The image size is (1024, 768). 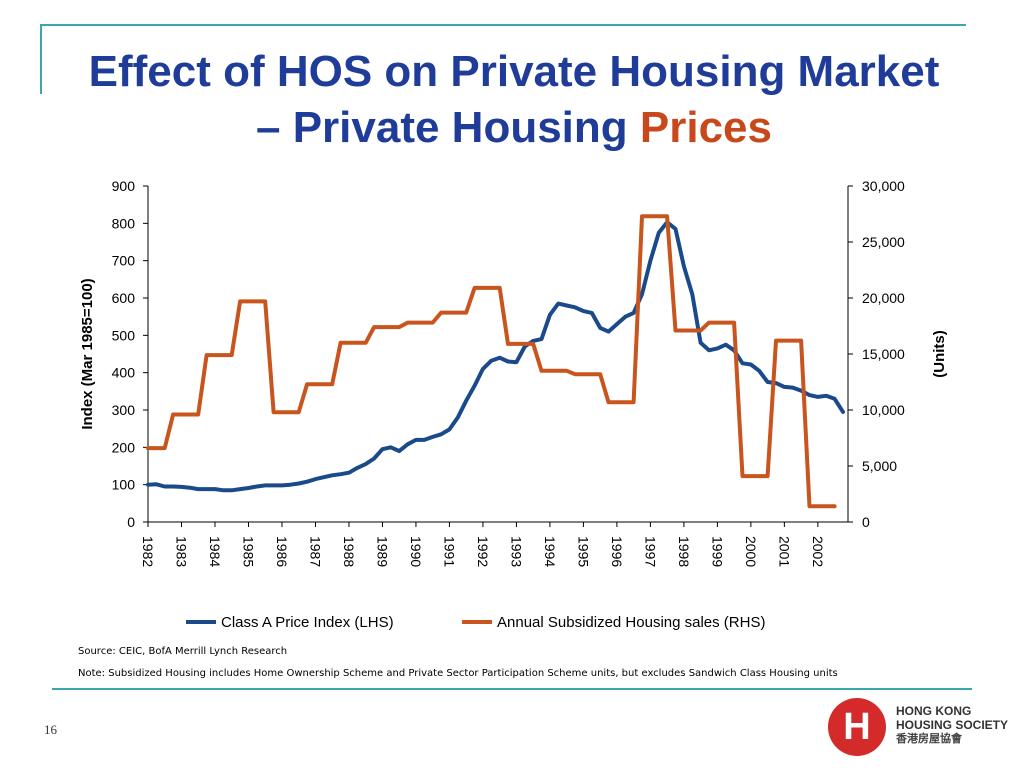 What do you see at coordinates (583, 551) in the screenshot?
I see `x-tick-label: 1995` at bounding box center [583, 551].